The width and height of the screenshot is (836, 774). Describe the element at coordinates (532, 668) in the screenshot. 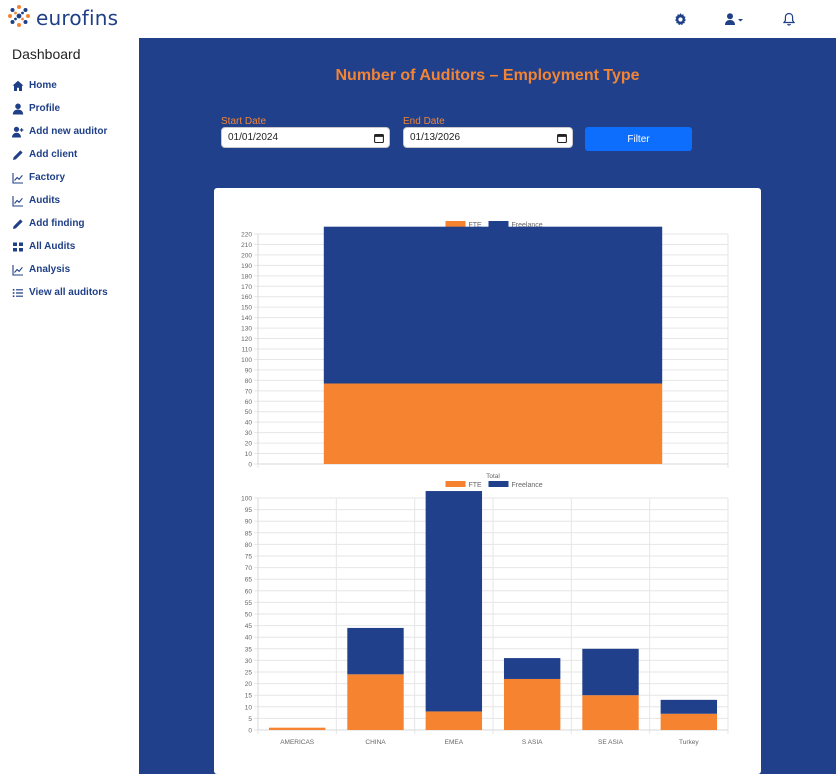

I see `bar-freelance-s-asia` at that location.